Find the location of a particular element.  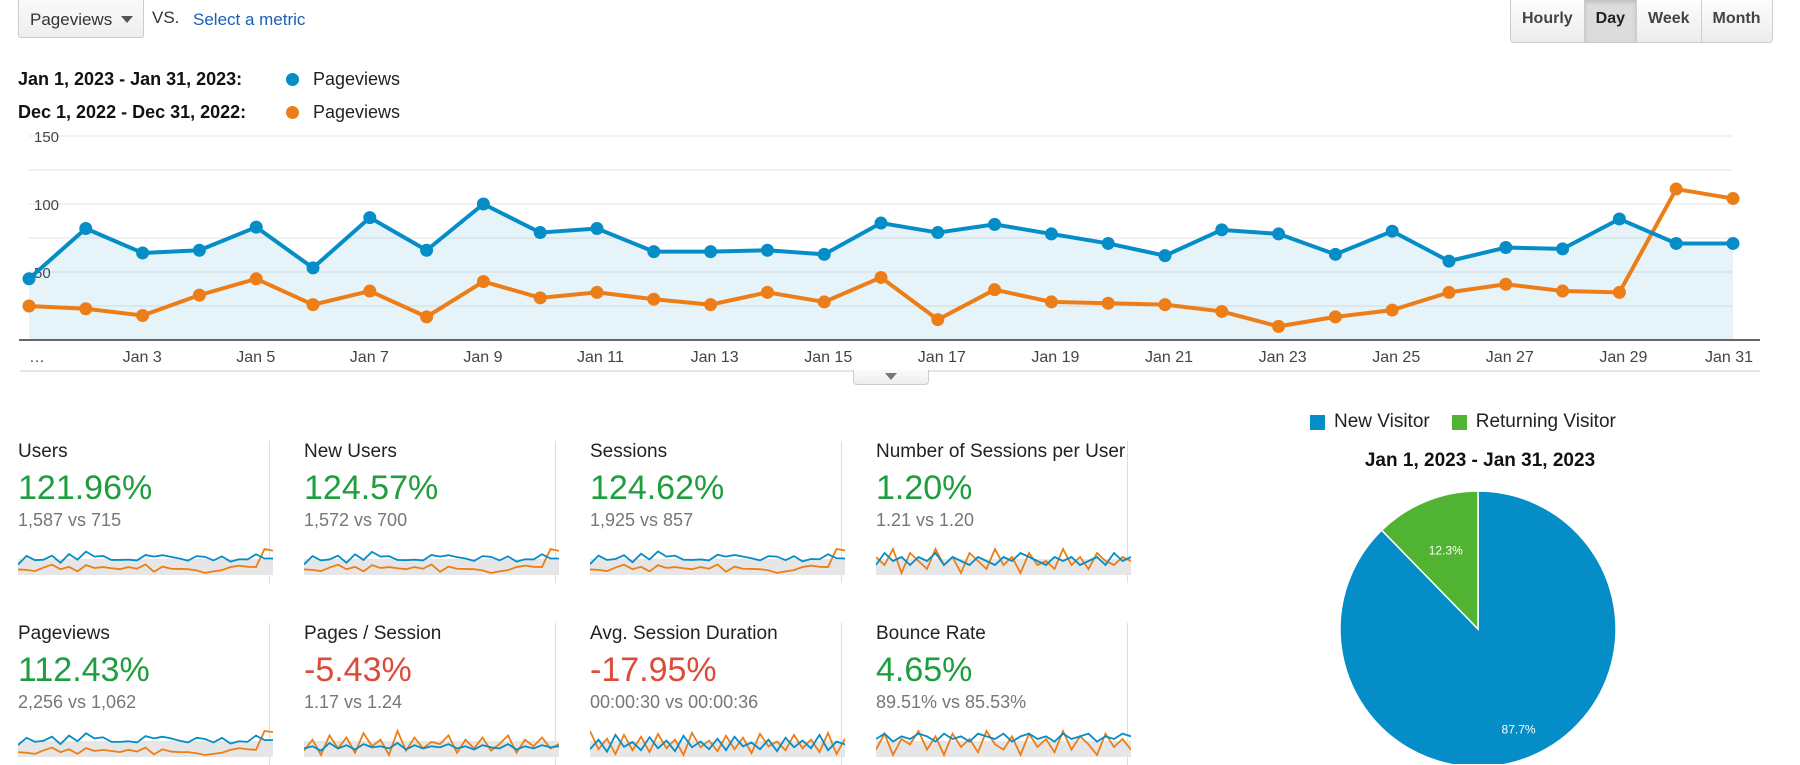

metric-tile-comparison: 2,256 vs 1,062 is located at coordinates (77, 702).